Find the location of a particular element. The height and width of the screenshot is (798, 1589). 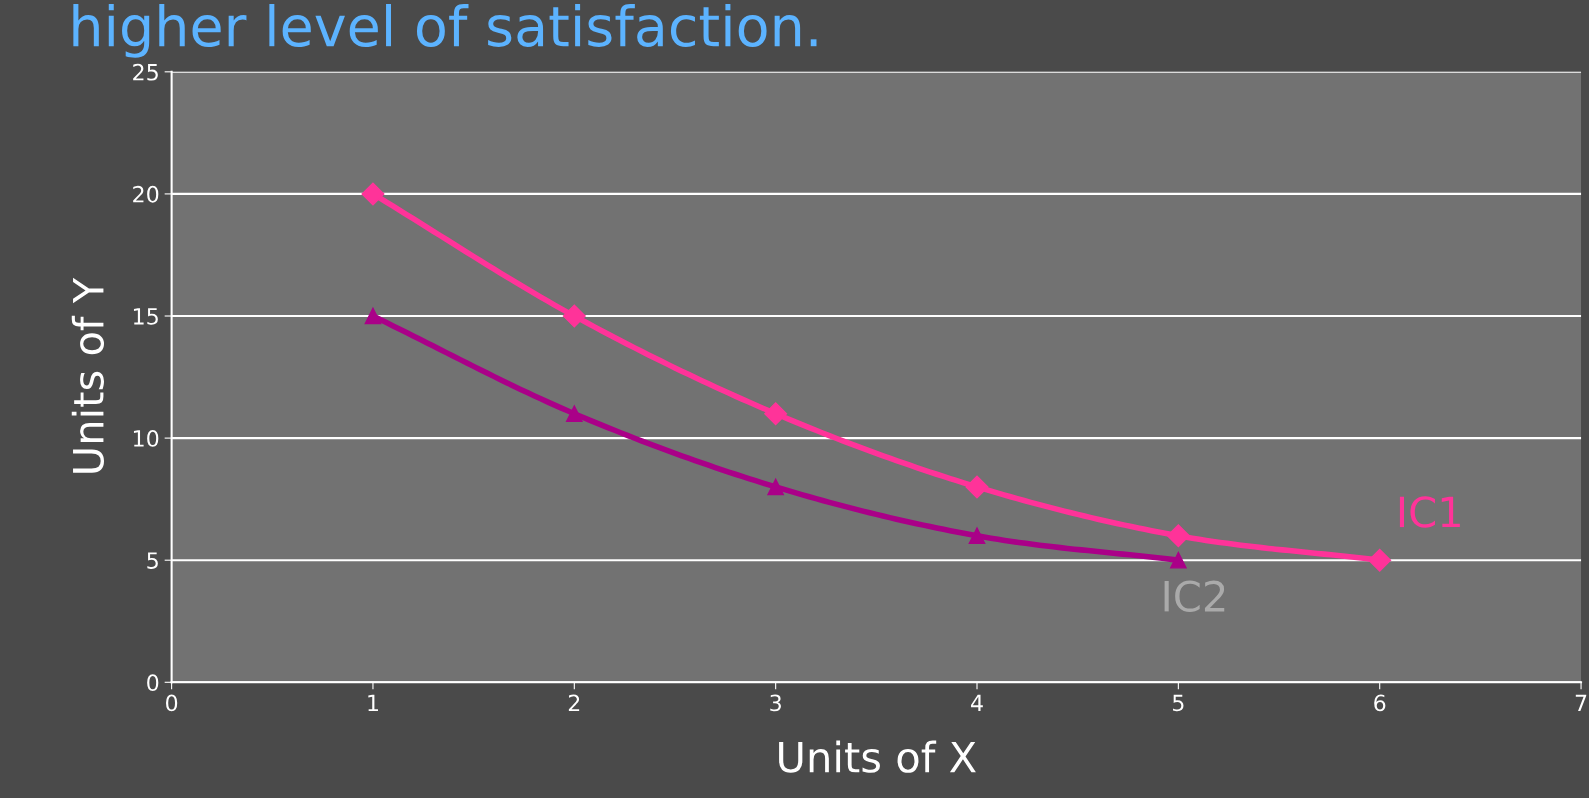

x-tick-label: 1 is located at coordinates (373, 702).